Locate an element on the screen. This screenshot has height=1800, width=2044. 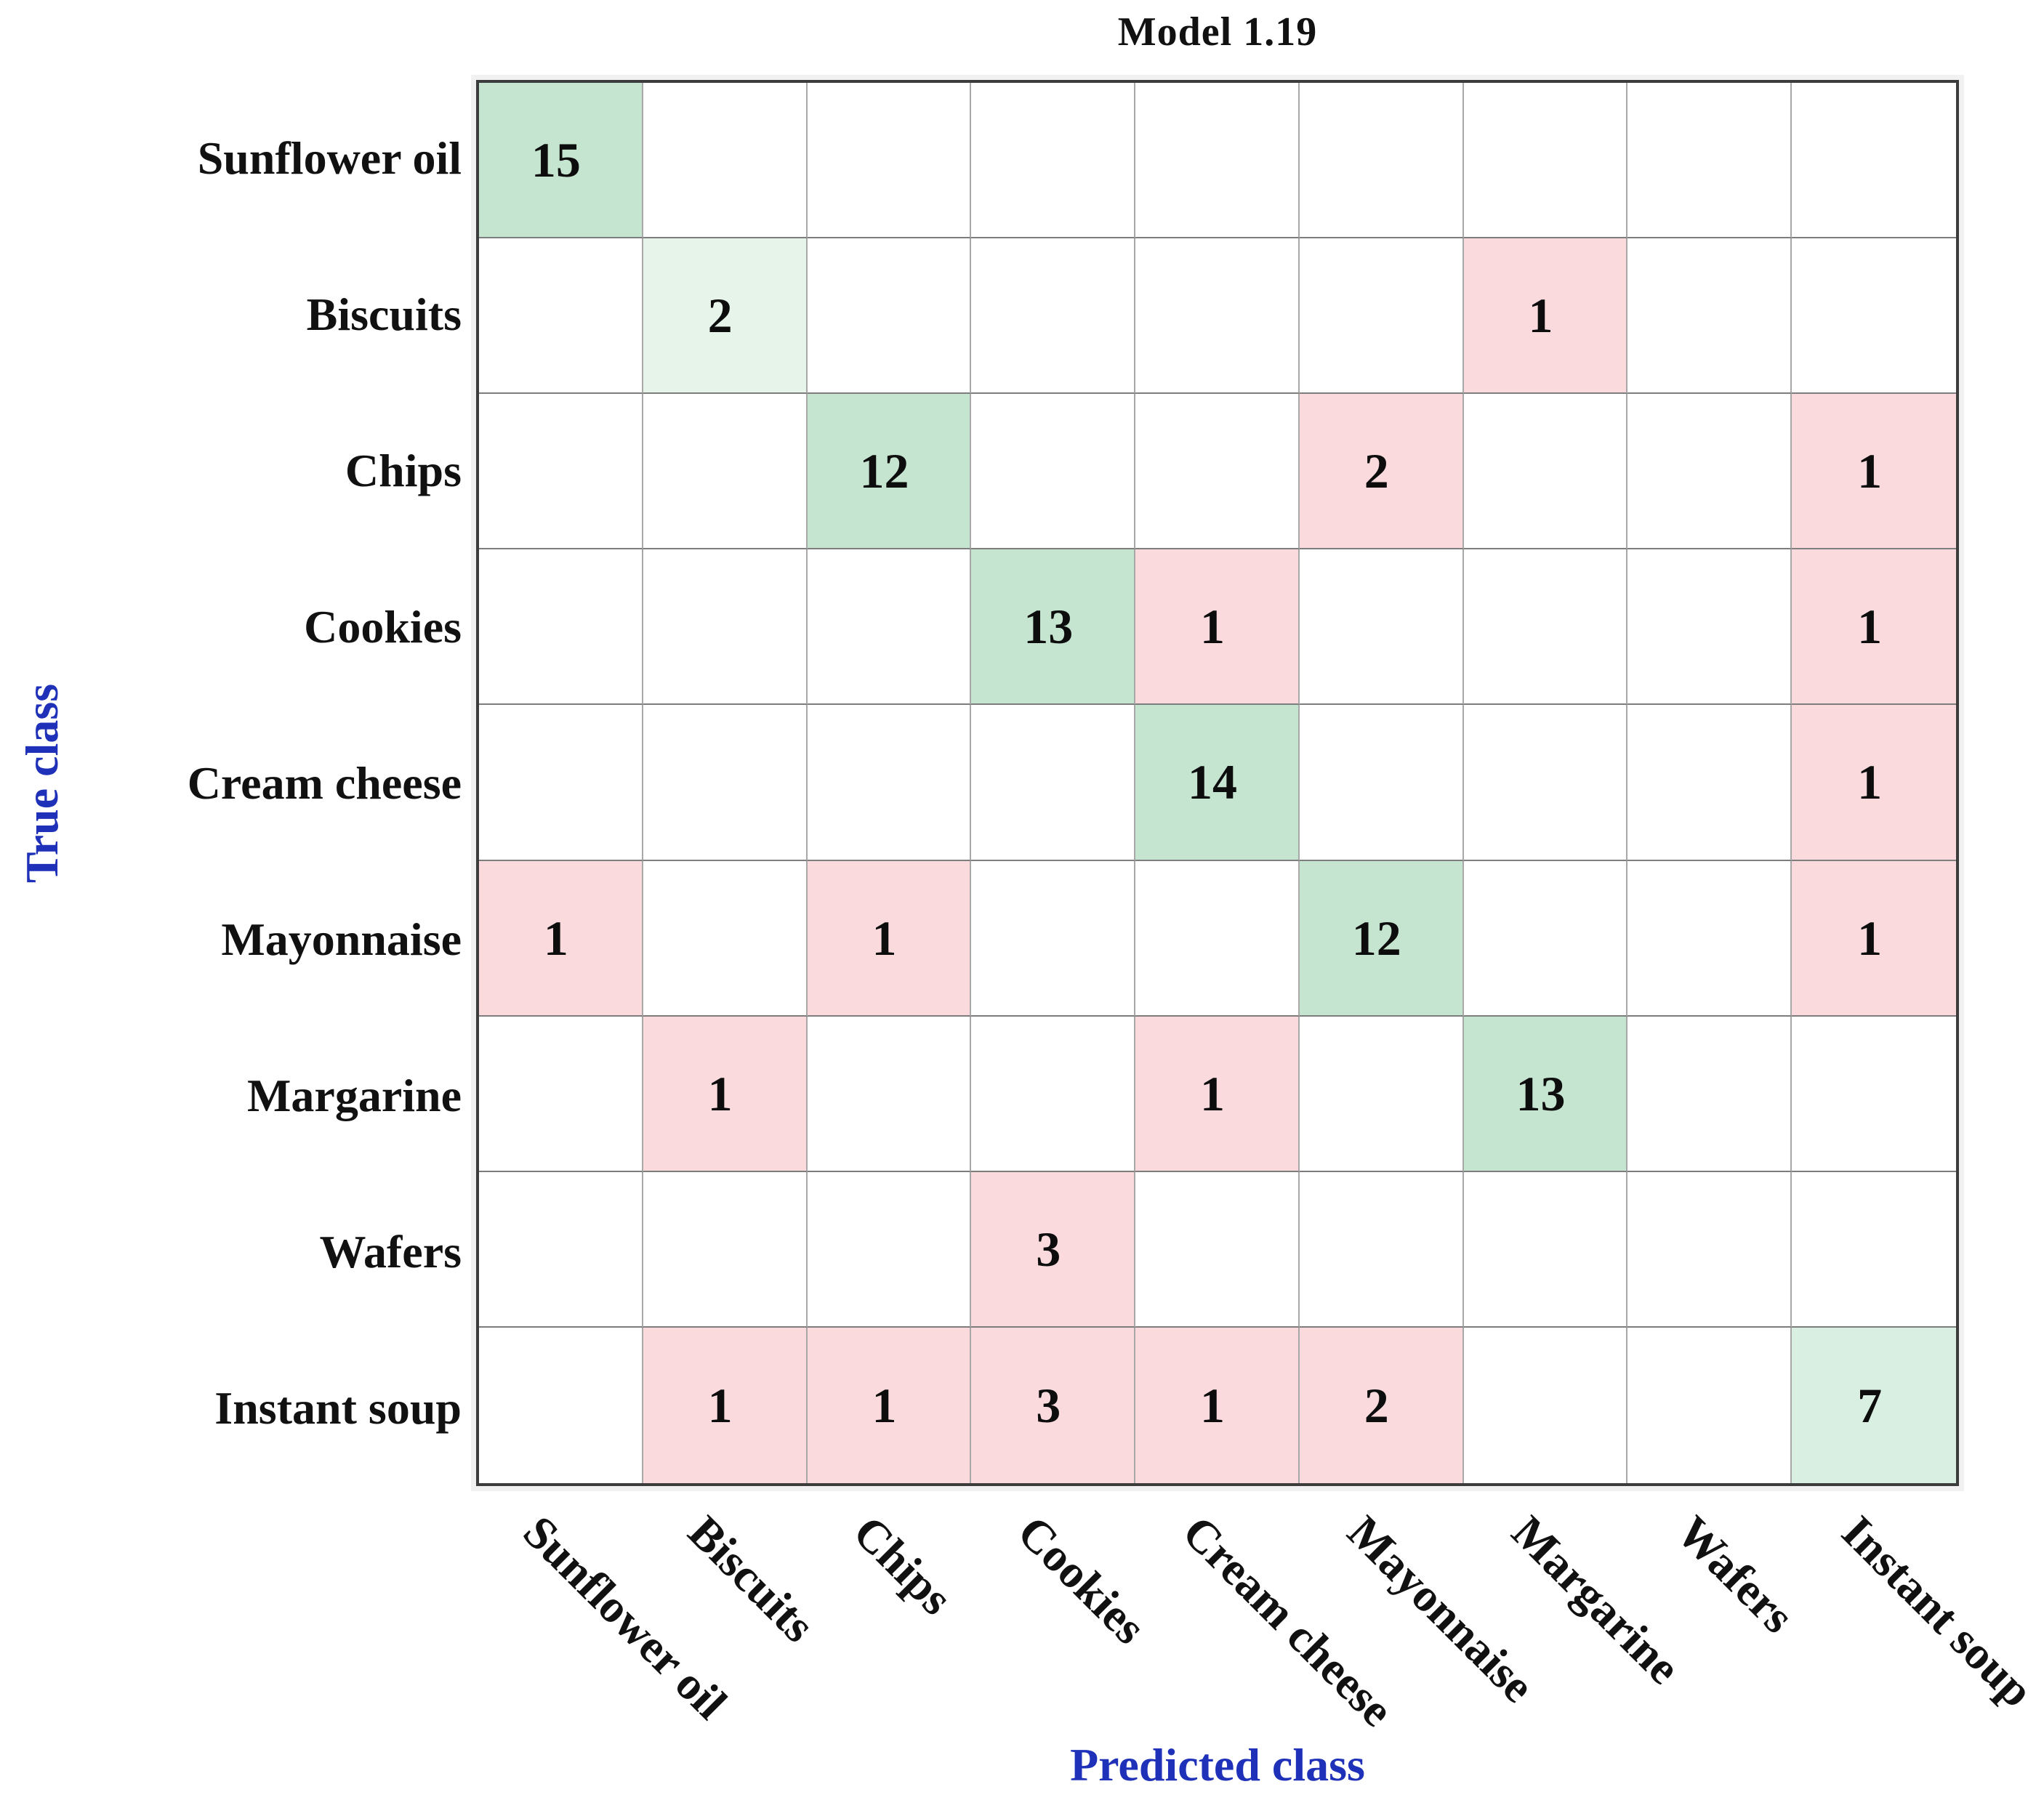
x-tick-label: Wafers is located at coordinates (1736, 1574).